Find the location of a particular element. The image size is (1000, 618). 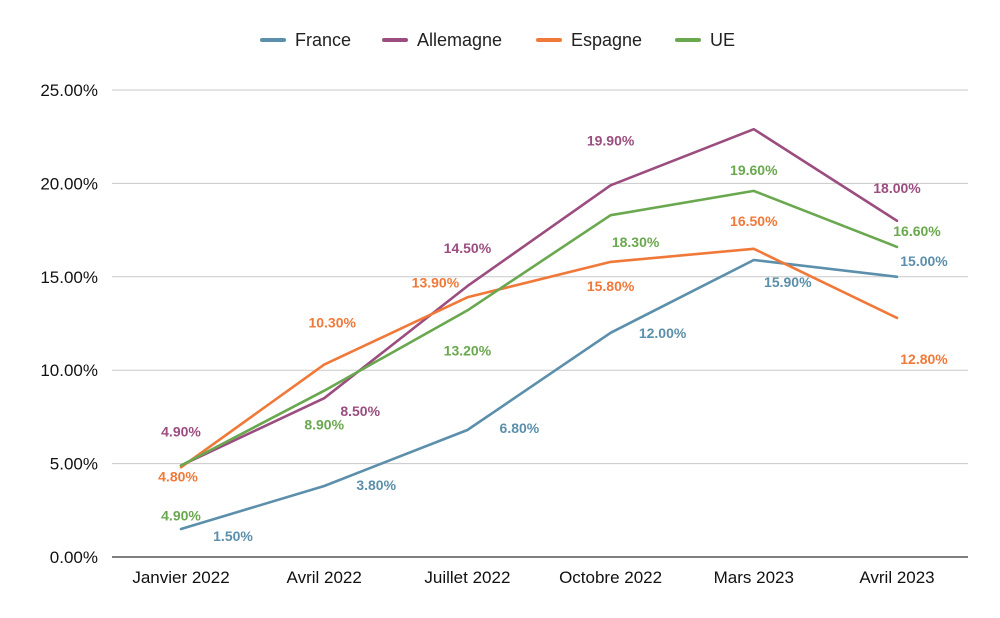

data-label-espagne: 4.80% is located at coordinates (178, 476).